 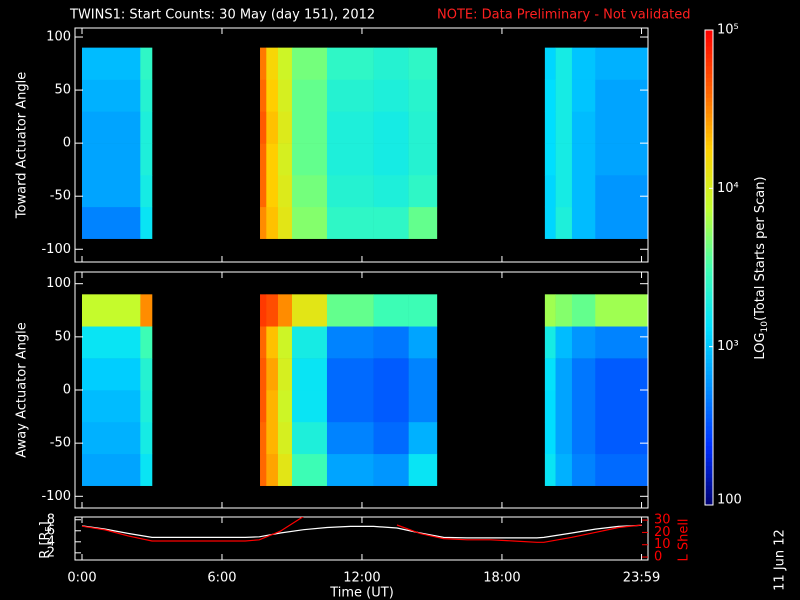 I want to click on y-tick-label: 2, so click(x=51, y=552).